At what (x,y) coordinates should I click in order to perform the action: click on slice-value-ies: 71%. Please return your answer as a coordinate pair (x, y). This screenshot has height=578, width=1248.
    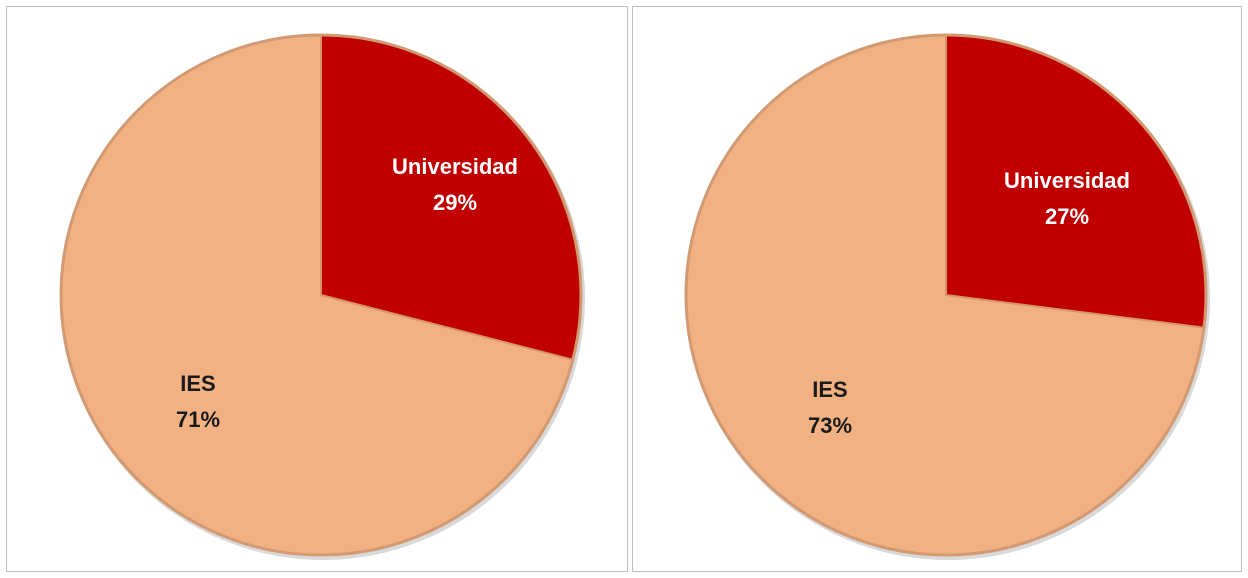
    Looking at the image, I should click on (198, 419).